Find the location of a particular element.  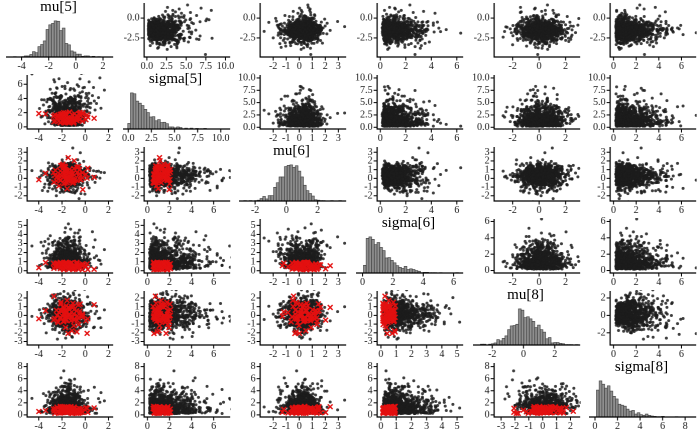

scatter-panel-mu5-vs-sigma8 is located at coordinates (58, 396).